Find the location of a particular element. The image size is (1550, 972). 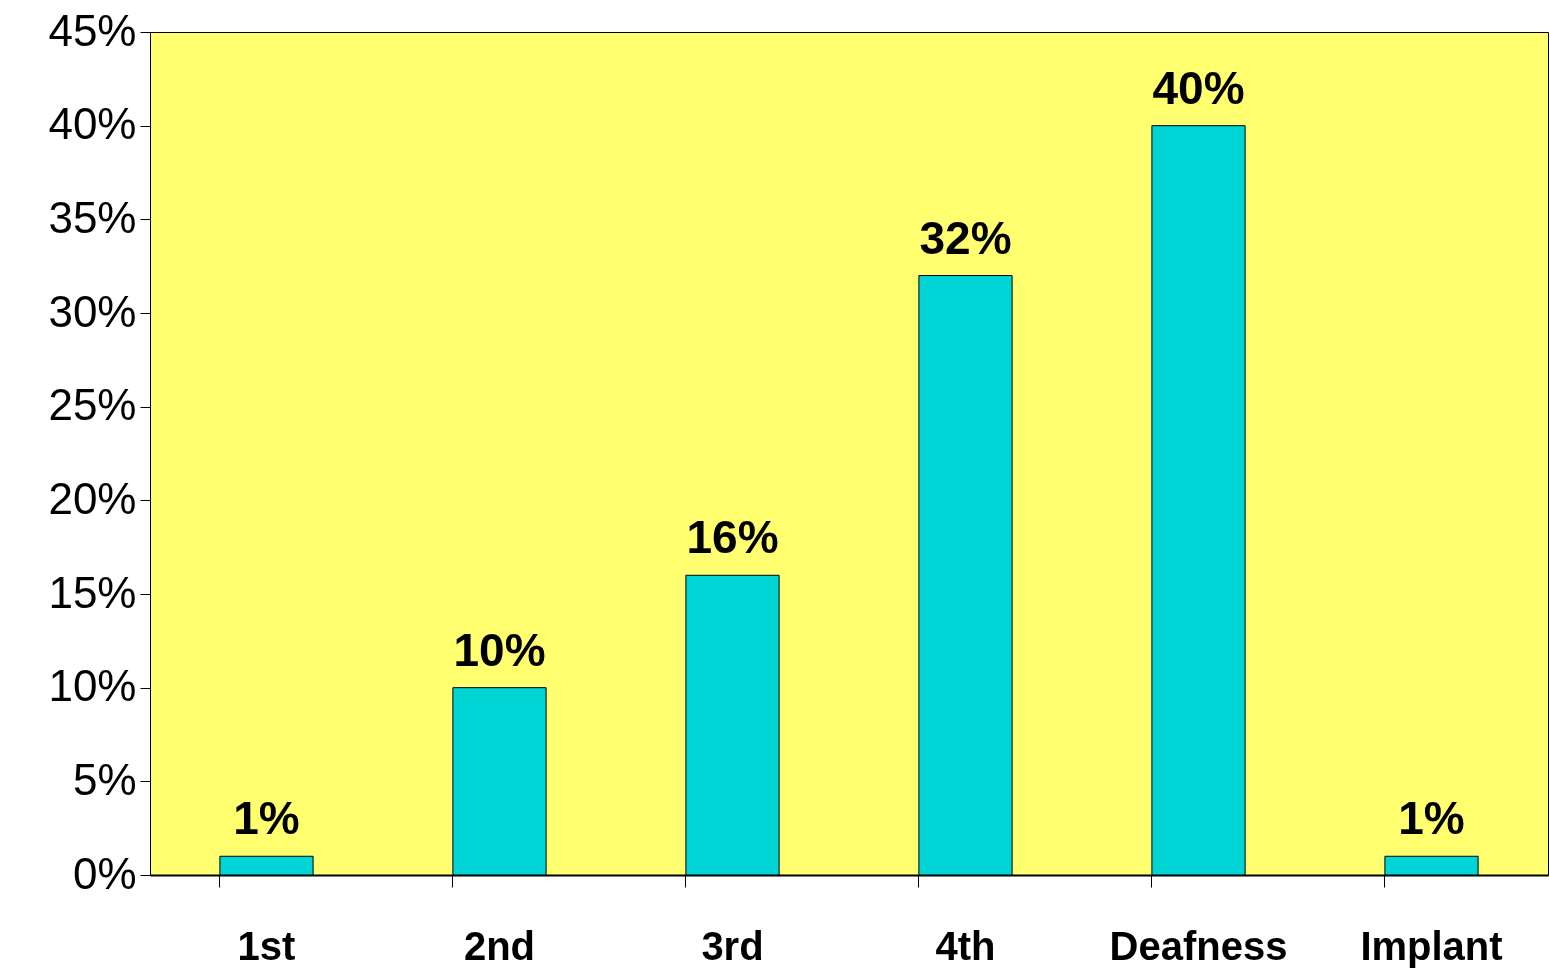

x-tick-label: 1st is located at coordinates (266, 945).